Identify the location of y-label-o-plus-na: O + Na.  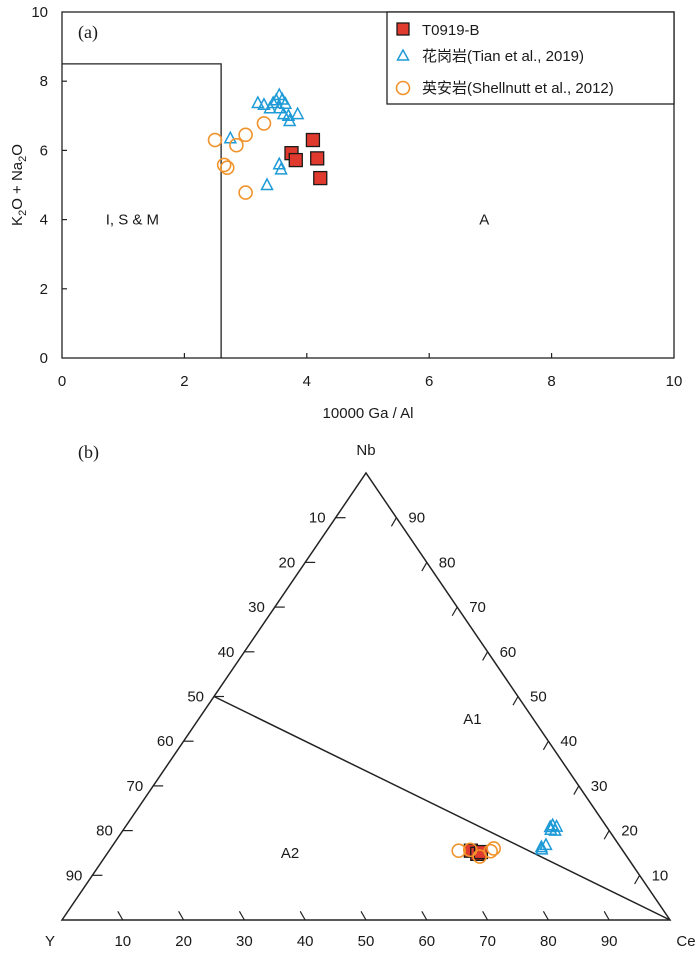
(17, 185).